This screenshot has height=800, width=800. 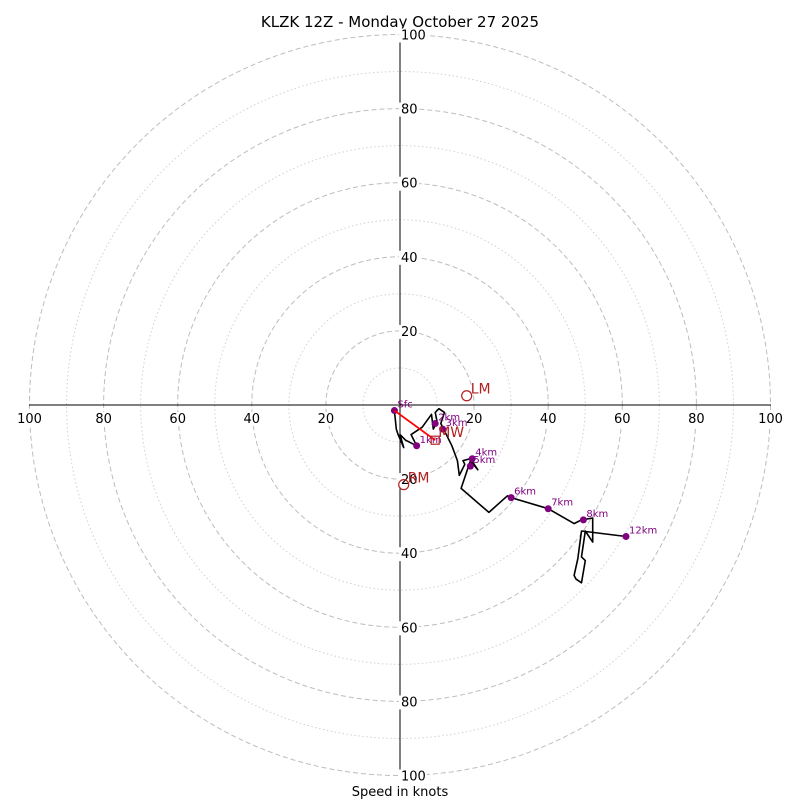 What do you see at coordinates (597, 514) in the screenshot?
I see `height-marker-label: 8km` at bounding box center [597, 514].